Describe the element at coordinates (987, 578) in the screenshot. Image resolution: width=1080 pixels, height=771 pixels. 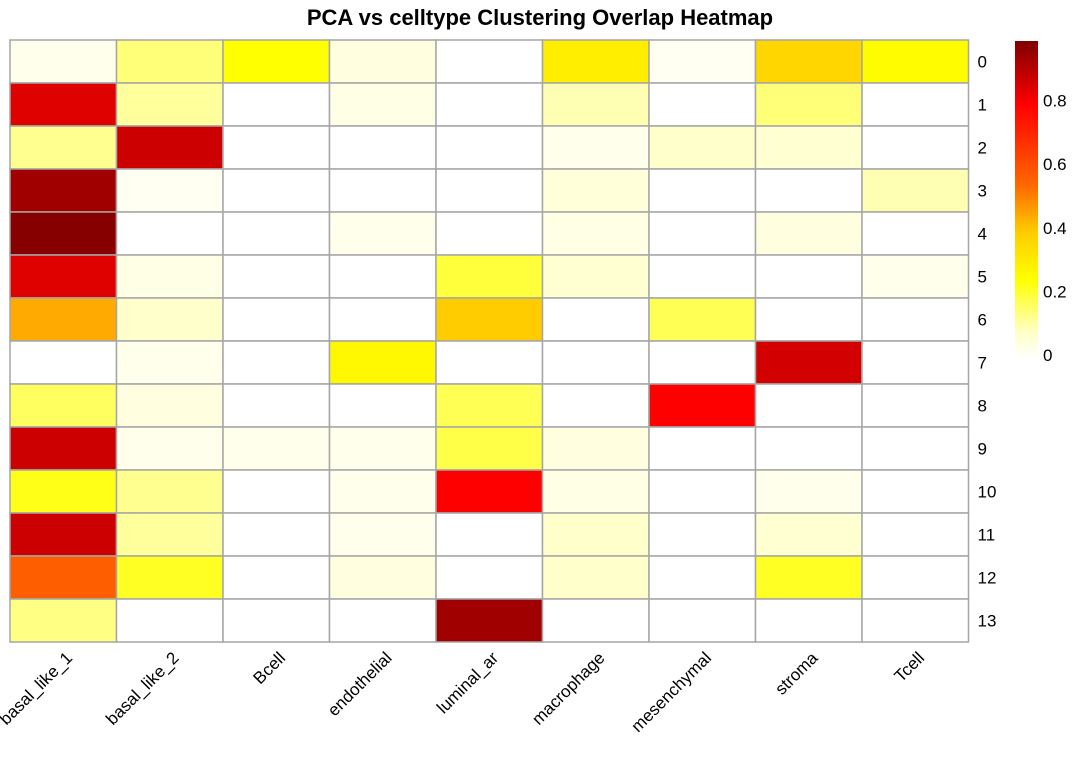
I see `row-label: 12` at that location.